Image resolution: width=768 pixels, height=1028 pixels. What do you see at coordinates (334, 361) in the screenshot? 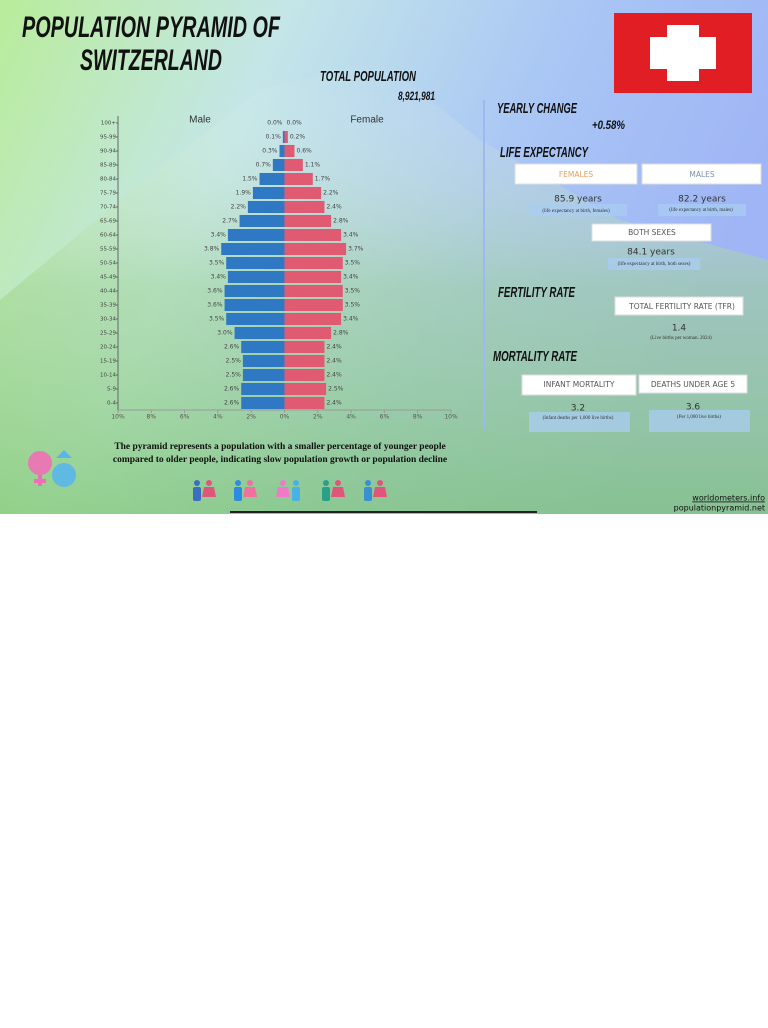
I see `value-label: 2.4%` at bounding box center [334, 361].